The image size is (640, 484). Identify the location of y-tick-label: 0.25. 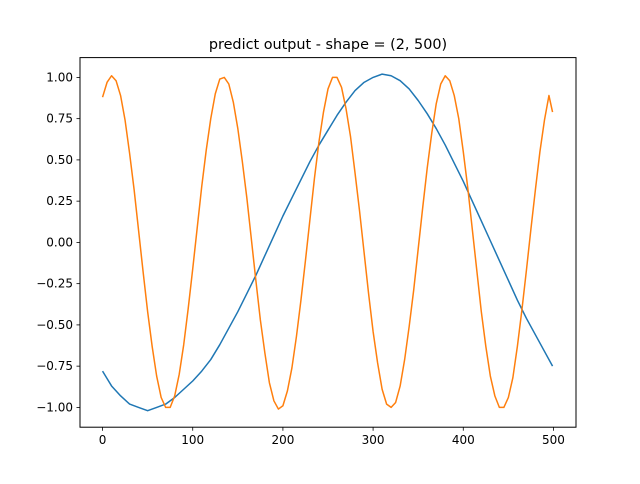
(59, 201).